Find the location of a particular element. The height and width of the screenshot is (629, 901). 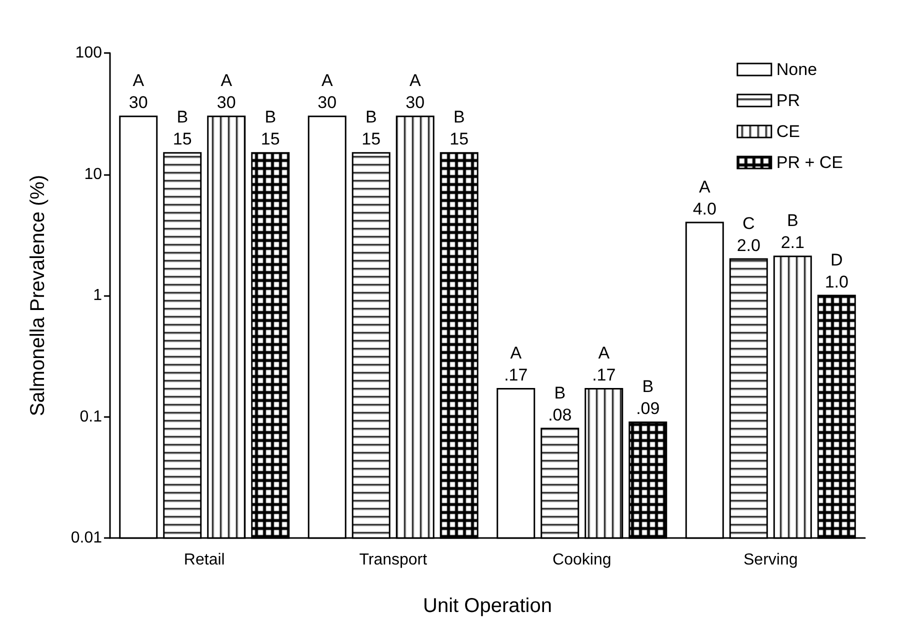

x-tick-label: Retail is located at coordinates (204, 560).